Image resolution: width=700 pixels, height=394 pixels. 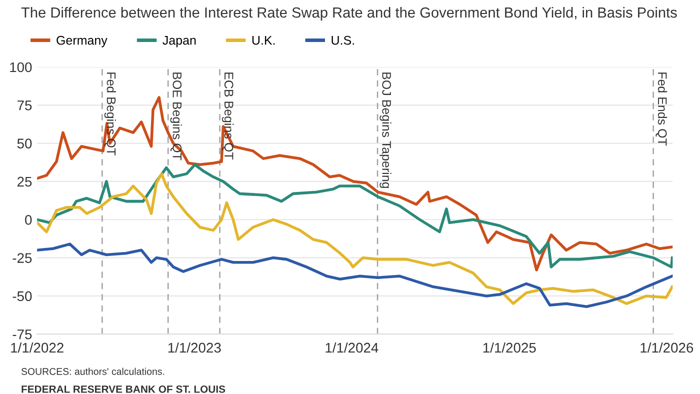 What do you see at coordinates (25, 105) in the screenshot?
I see `y-tick-label: 75` at bounding box center [25, 105].